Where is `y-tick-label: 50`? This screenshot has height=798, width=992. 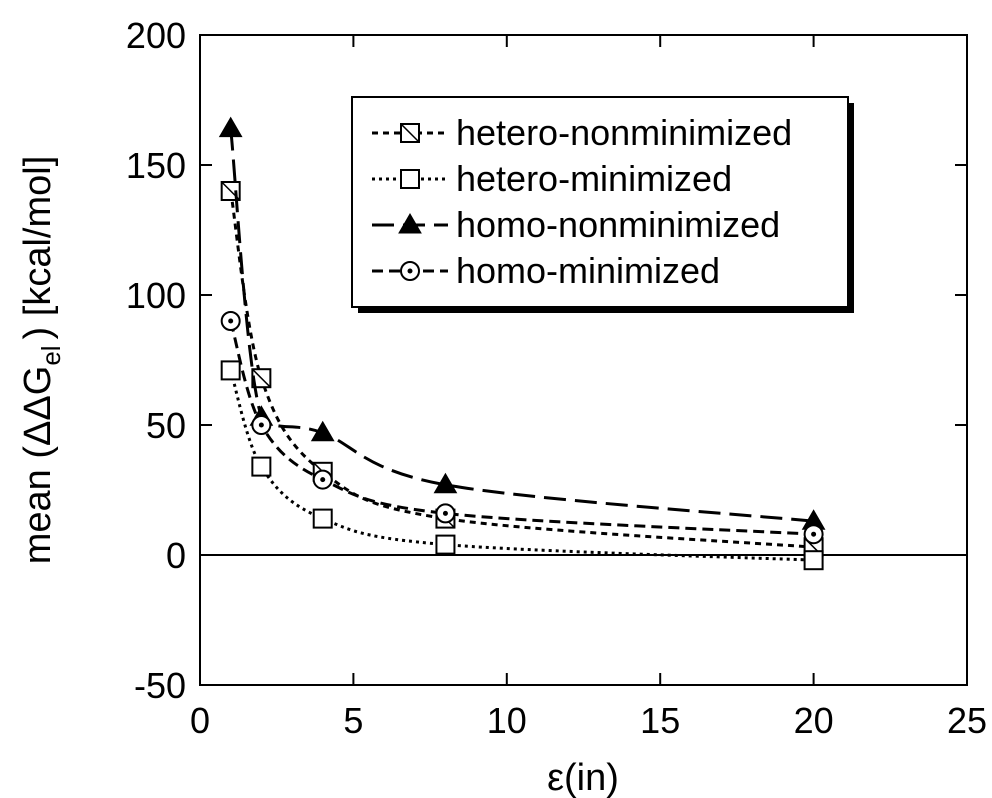
y-tick-label: 50 is located at coordinates (166, 425).